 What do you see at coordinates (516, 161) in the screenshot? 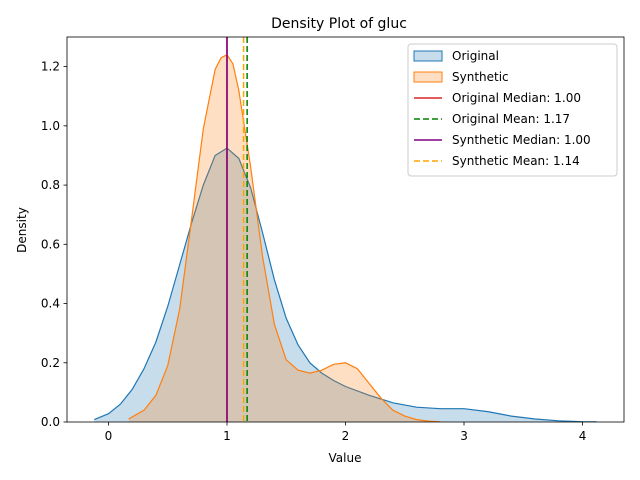
I see `legend-label-synthetic-mean: Synthetic Mean: 1.14` at bounding box center [516, 161].